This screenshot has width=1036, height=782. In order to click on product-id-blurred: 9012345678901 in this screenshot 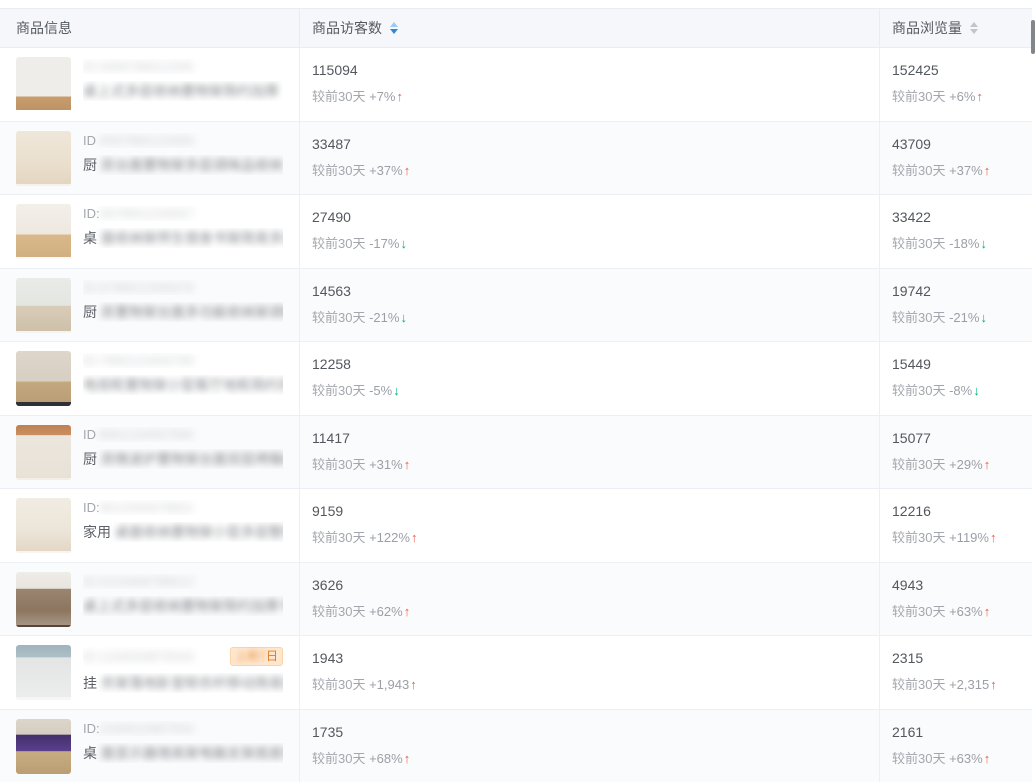, I will do `click(146, 507)`.